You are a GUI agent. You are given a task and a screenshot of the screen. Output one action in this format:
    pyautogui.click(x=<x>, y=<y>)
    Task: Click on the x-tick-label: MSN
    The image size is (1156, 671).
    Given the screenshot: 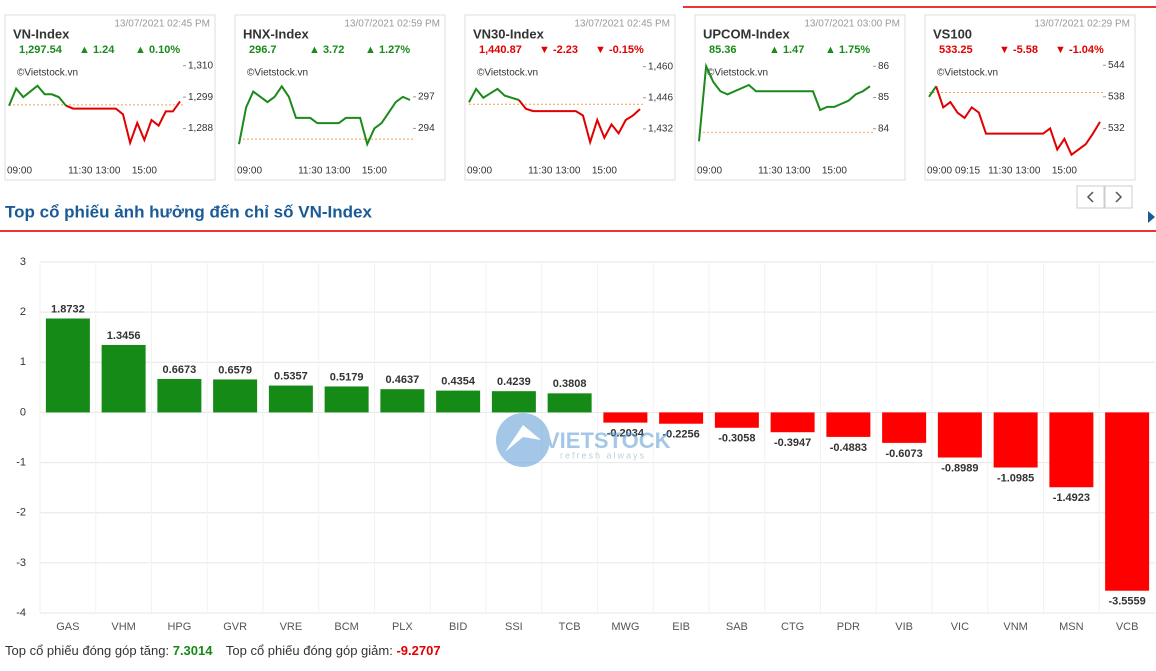 What is the action you would take?
    pyautogui.click(x=1071, y=627)
    